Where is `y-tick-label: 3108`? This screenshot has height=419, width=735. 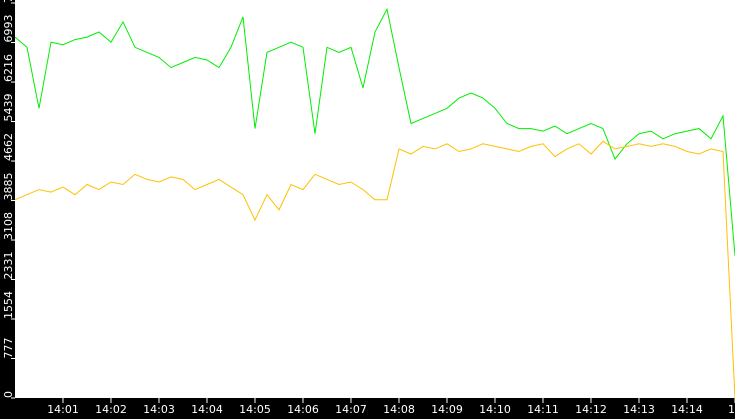 y-tick-label: 3108 is located at coordinates (8, 226).